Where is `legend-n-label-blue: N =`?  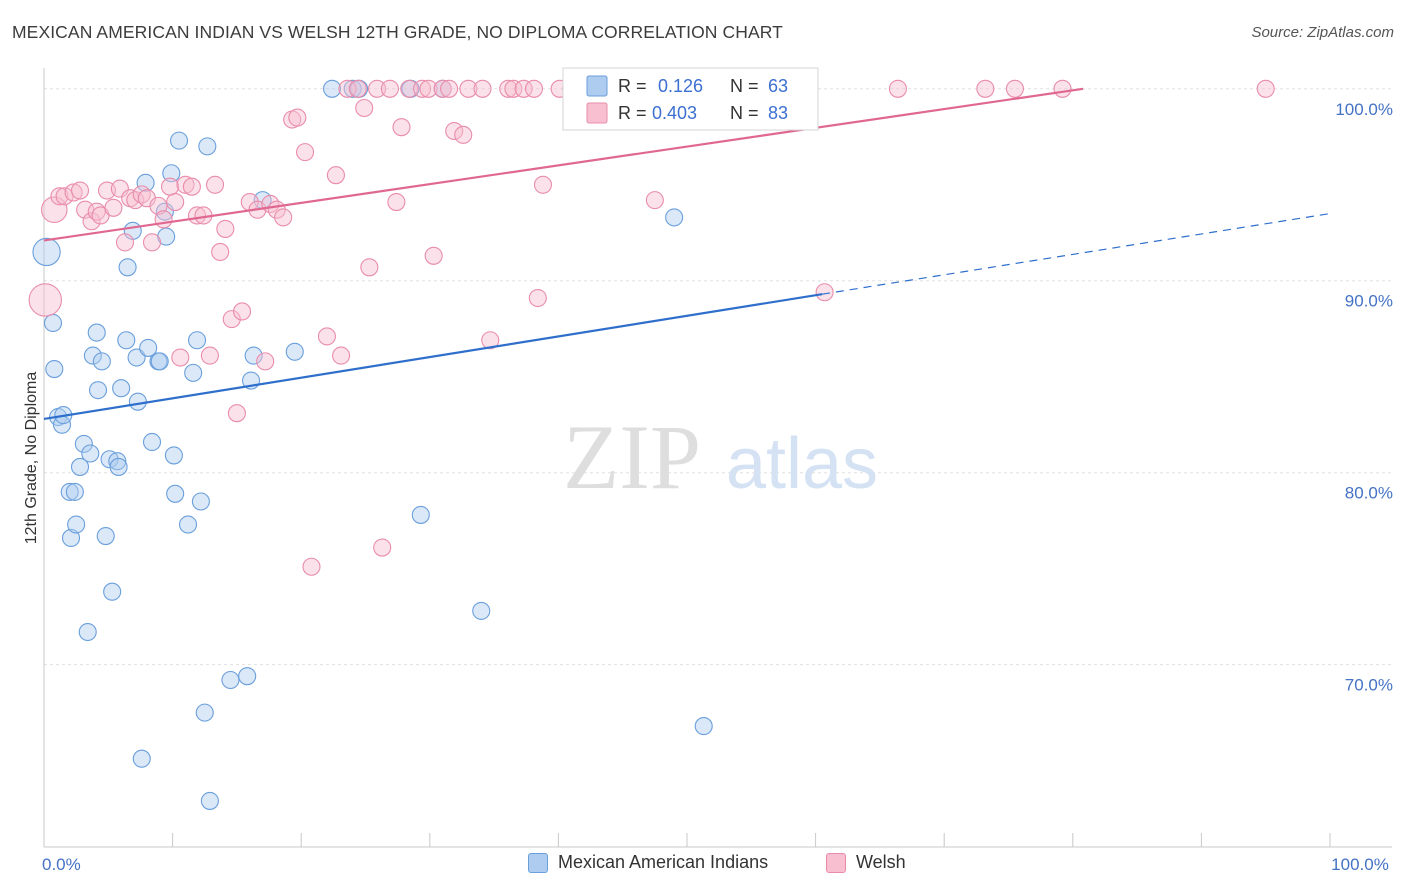 legend-n-label-blue: N = is located at coordinates (744, 86).